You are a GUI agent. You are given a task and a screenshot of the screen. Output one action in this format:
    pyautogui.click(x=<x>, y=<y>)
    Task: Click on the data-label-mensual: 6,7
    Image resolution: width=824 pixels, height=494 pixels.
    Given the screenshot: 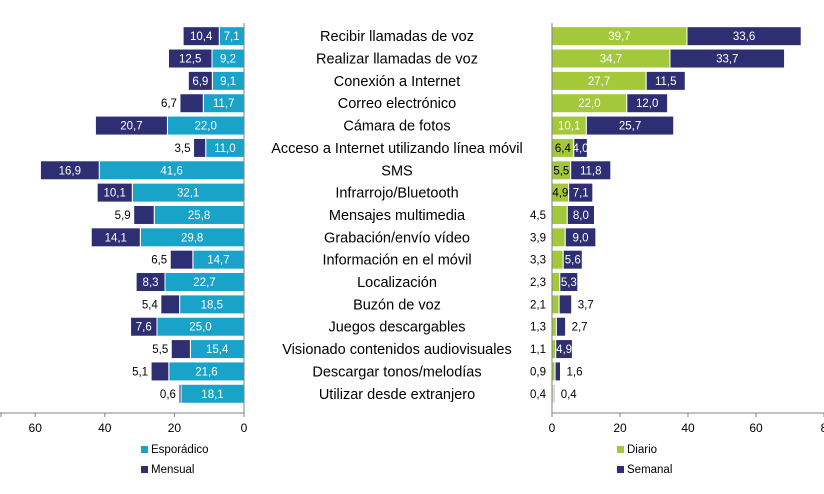 What is the action you would take?
    pyautogui.click(x=169, y=104)
    